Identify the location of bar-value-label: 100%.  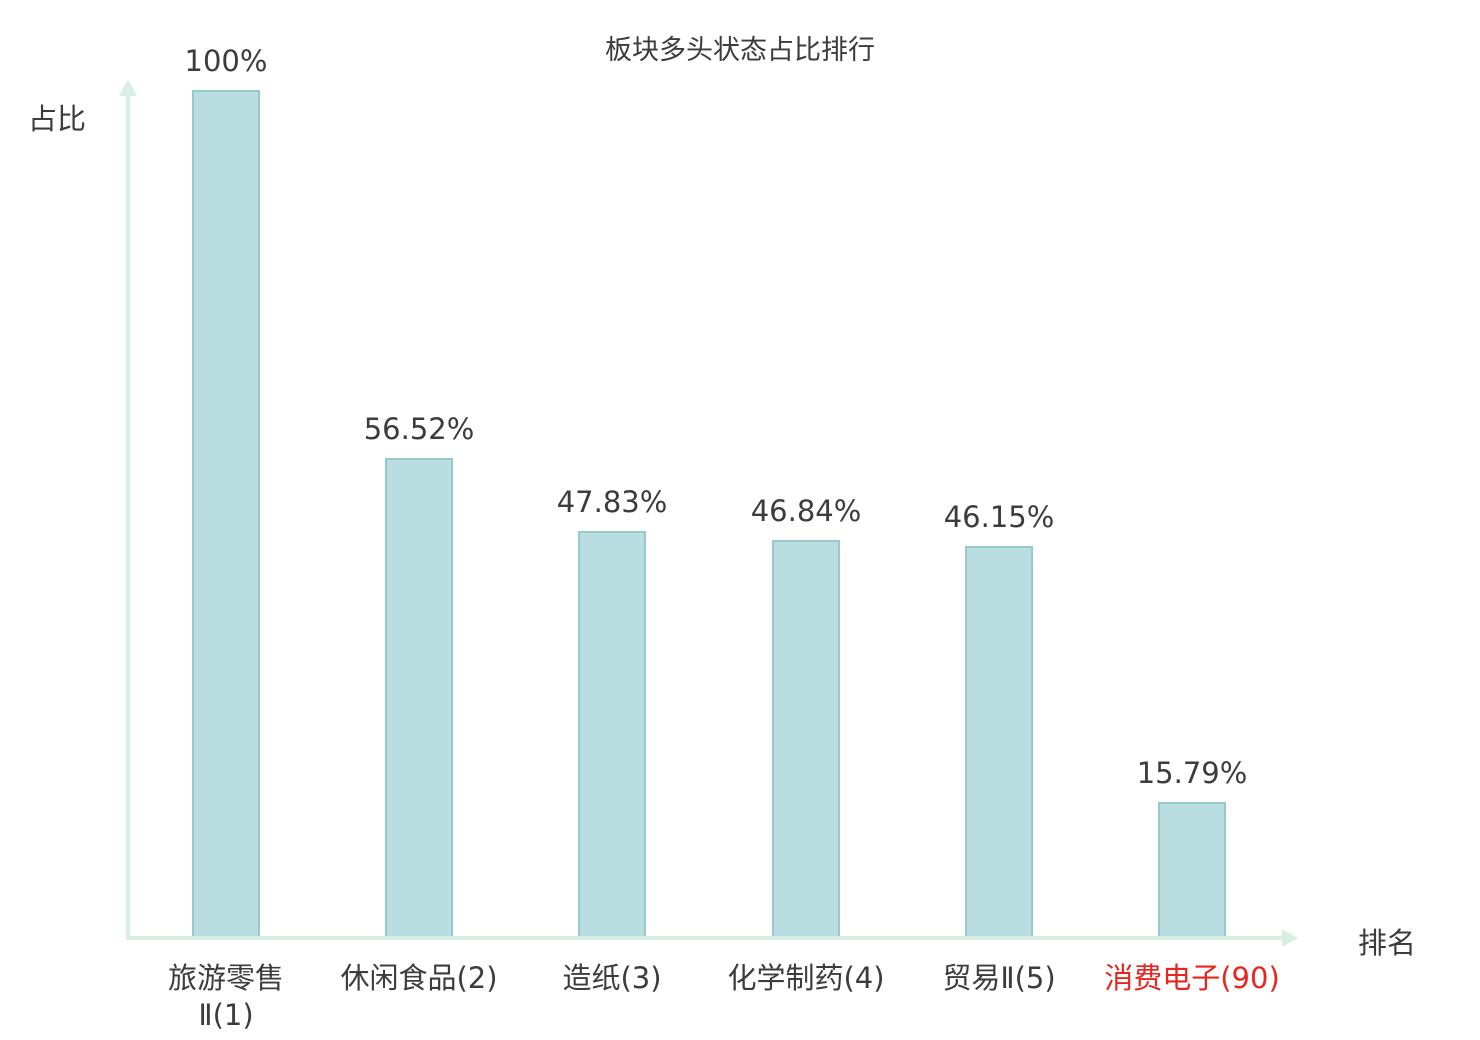
(226, 61).